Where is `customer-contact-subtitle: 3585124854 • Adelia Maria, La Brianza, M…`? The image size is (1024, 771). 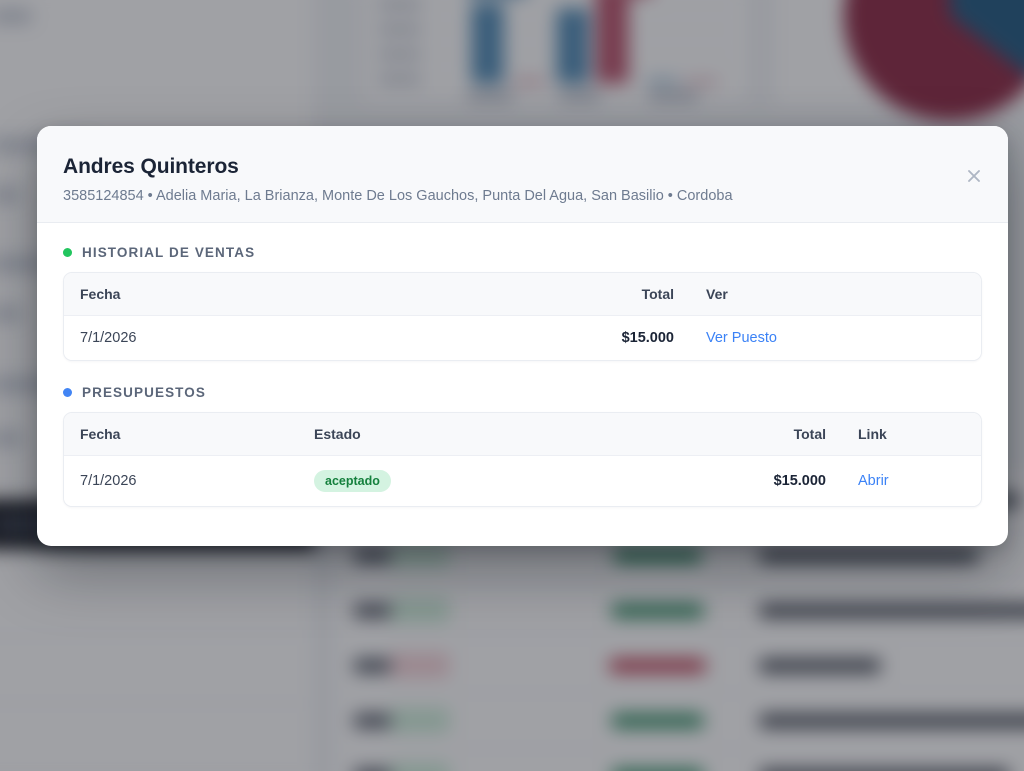
customer-contact-subtitle: 3585124854 • Adelia Maria, La Brianza, M… is located at coordinates (398, 196).